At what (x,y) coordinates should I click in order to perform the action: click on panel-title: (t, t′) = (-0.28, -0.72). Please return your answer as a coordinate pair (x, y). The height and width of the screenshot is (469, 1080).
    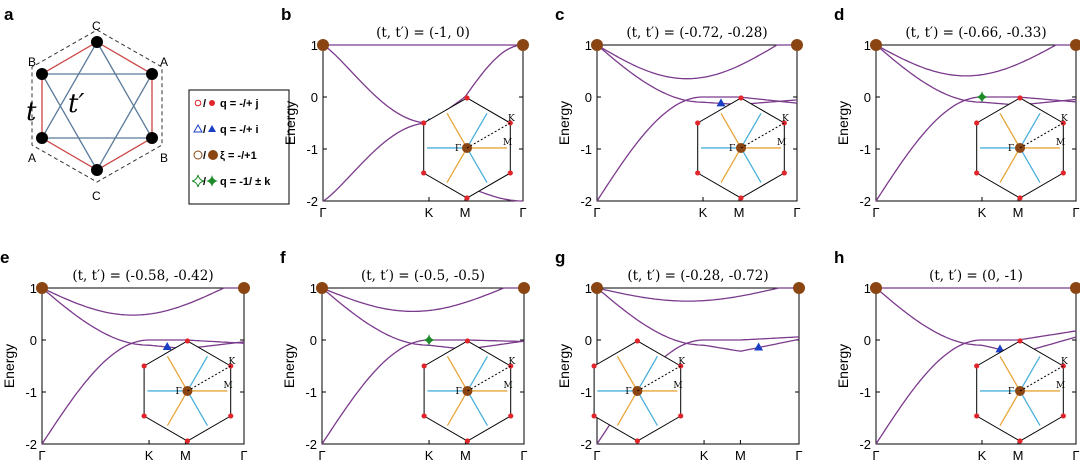
    Looking at the image, I should click on (697, 276).